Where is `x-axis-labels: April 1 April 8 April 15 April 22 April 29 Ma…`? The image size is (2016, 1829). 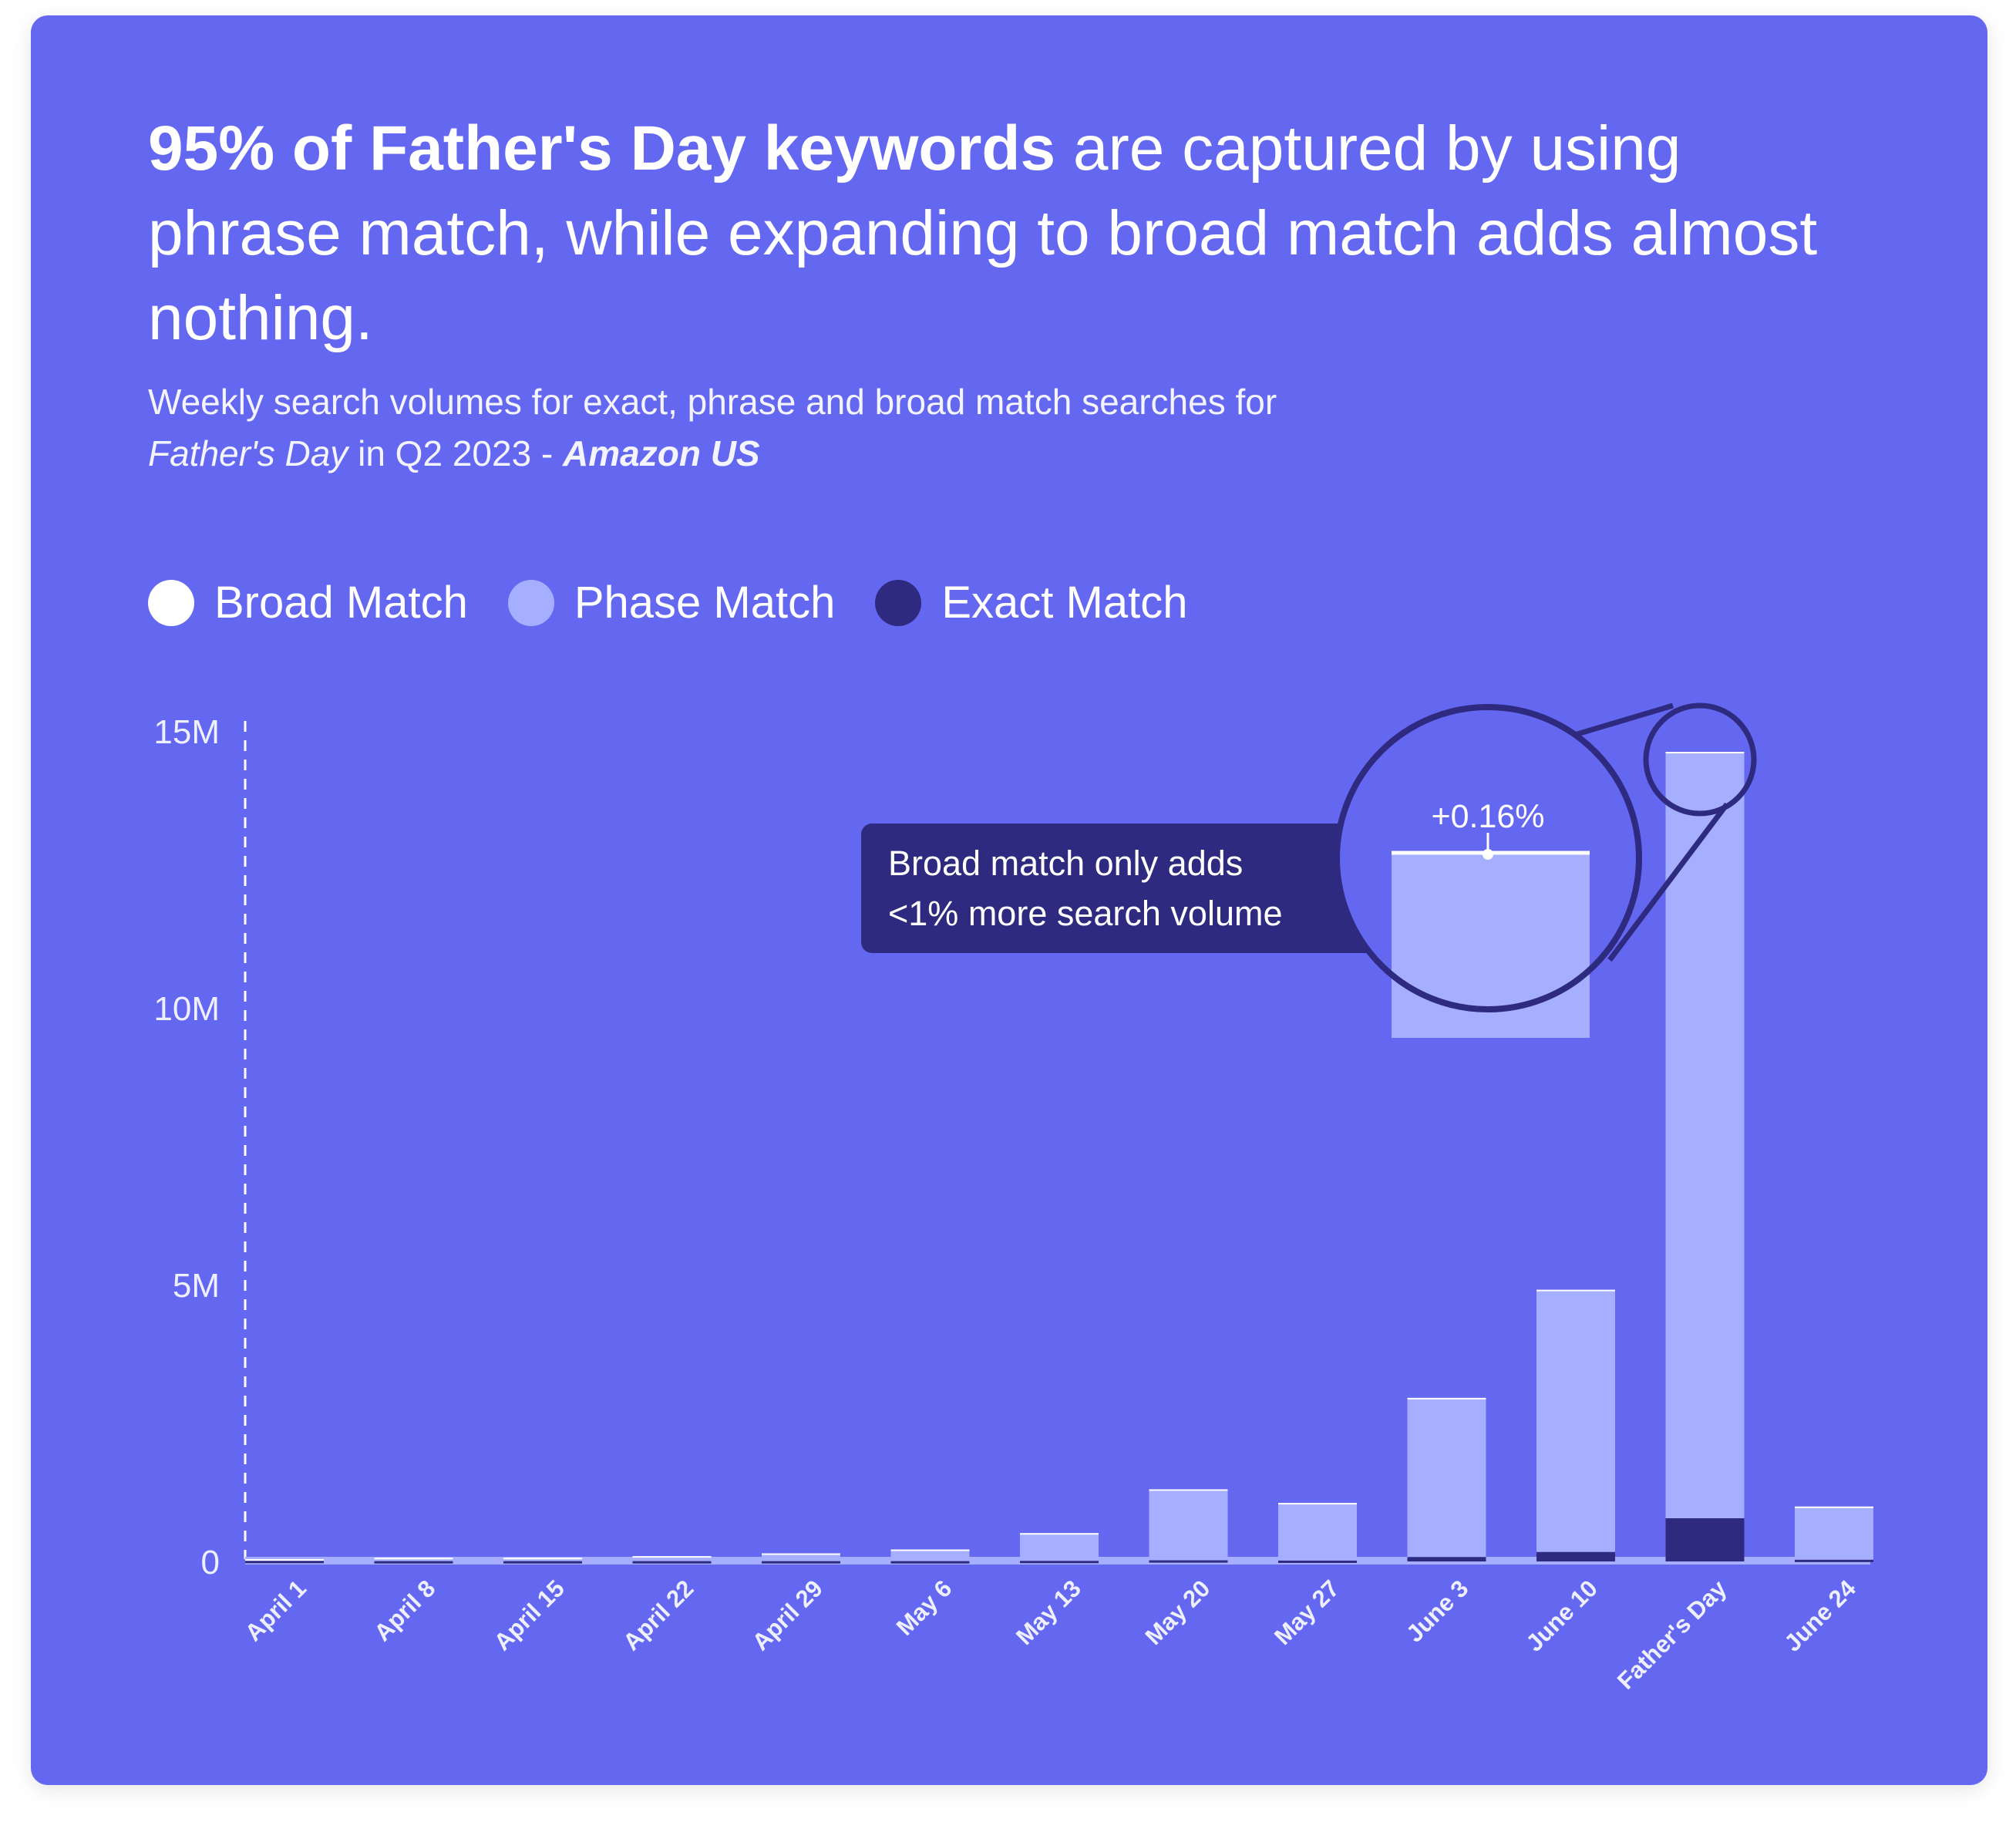 x-axis-labels: April 1 April 8 April 15 April 22 April 29 Ma… is located at coordinates (1050, 1635).